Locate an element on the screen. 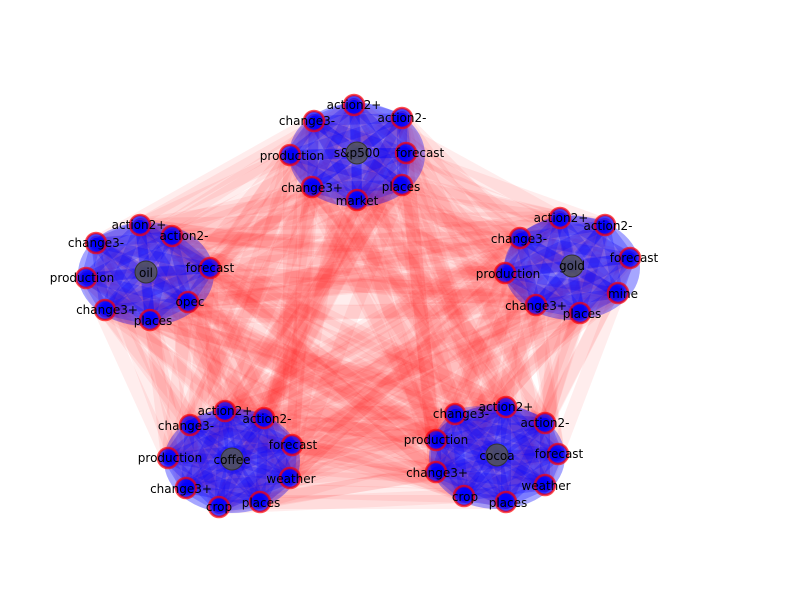 The height and width of the screenshot is (600, 800). hub-node is located at coordinates (232, 459).